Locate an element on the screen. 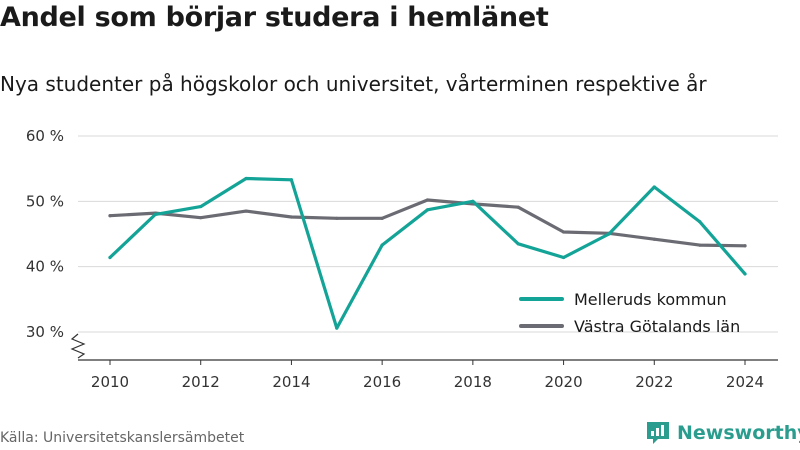 This screenshot has height=450, width=800. x-tick-label: 2014 is located at coordinates (291, 382).